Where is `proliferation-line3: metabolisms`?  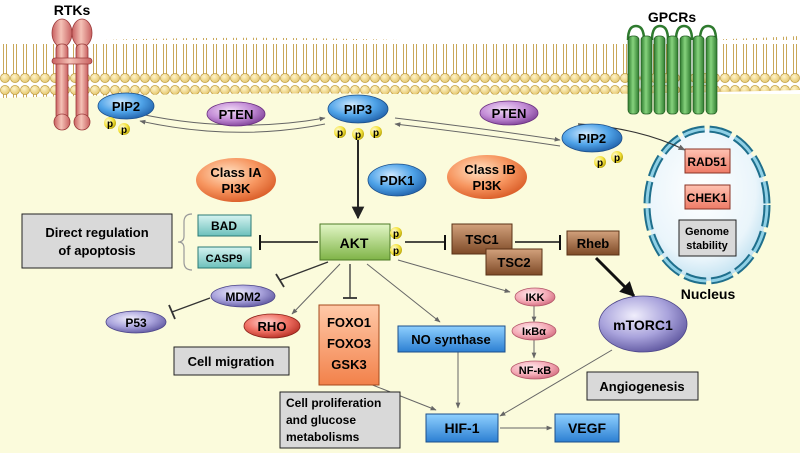 proliferation-line3: metabolisms is located at coordinates (323, 437).